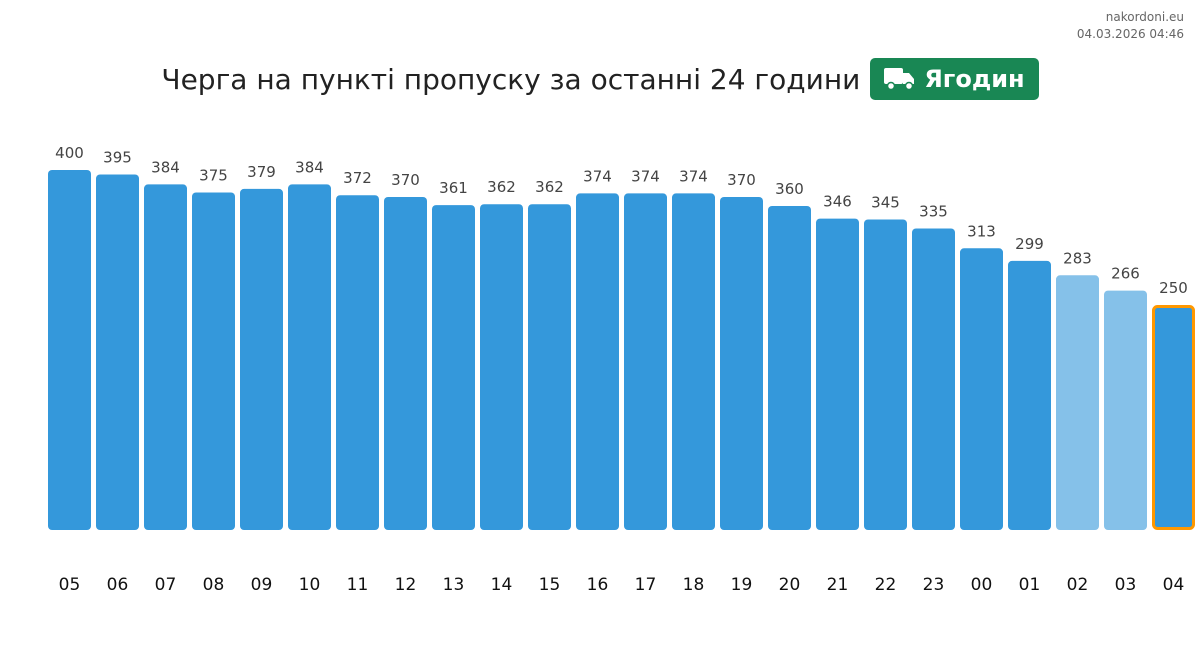 The height and width of the screenshot is (651, 1200). Describe the element at coordinates (1125, 274) in the screenshot. I see `value-label-03: 266` at that location.